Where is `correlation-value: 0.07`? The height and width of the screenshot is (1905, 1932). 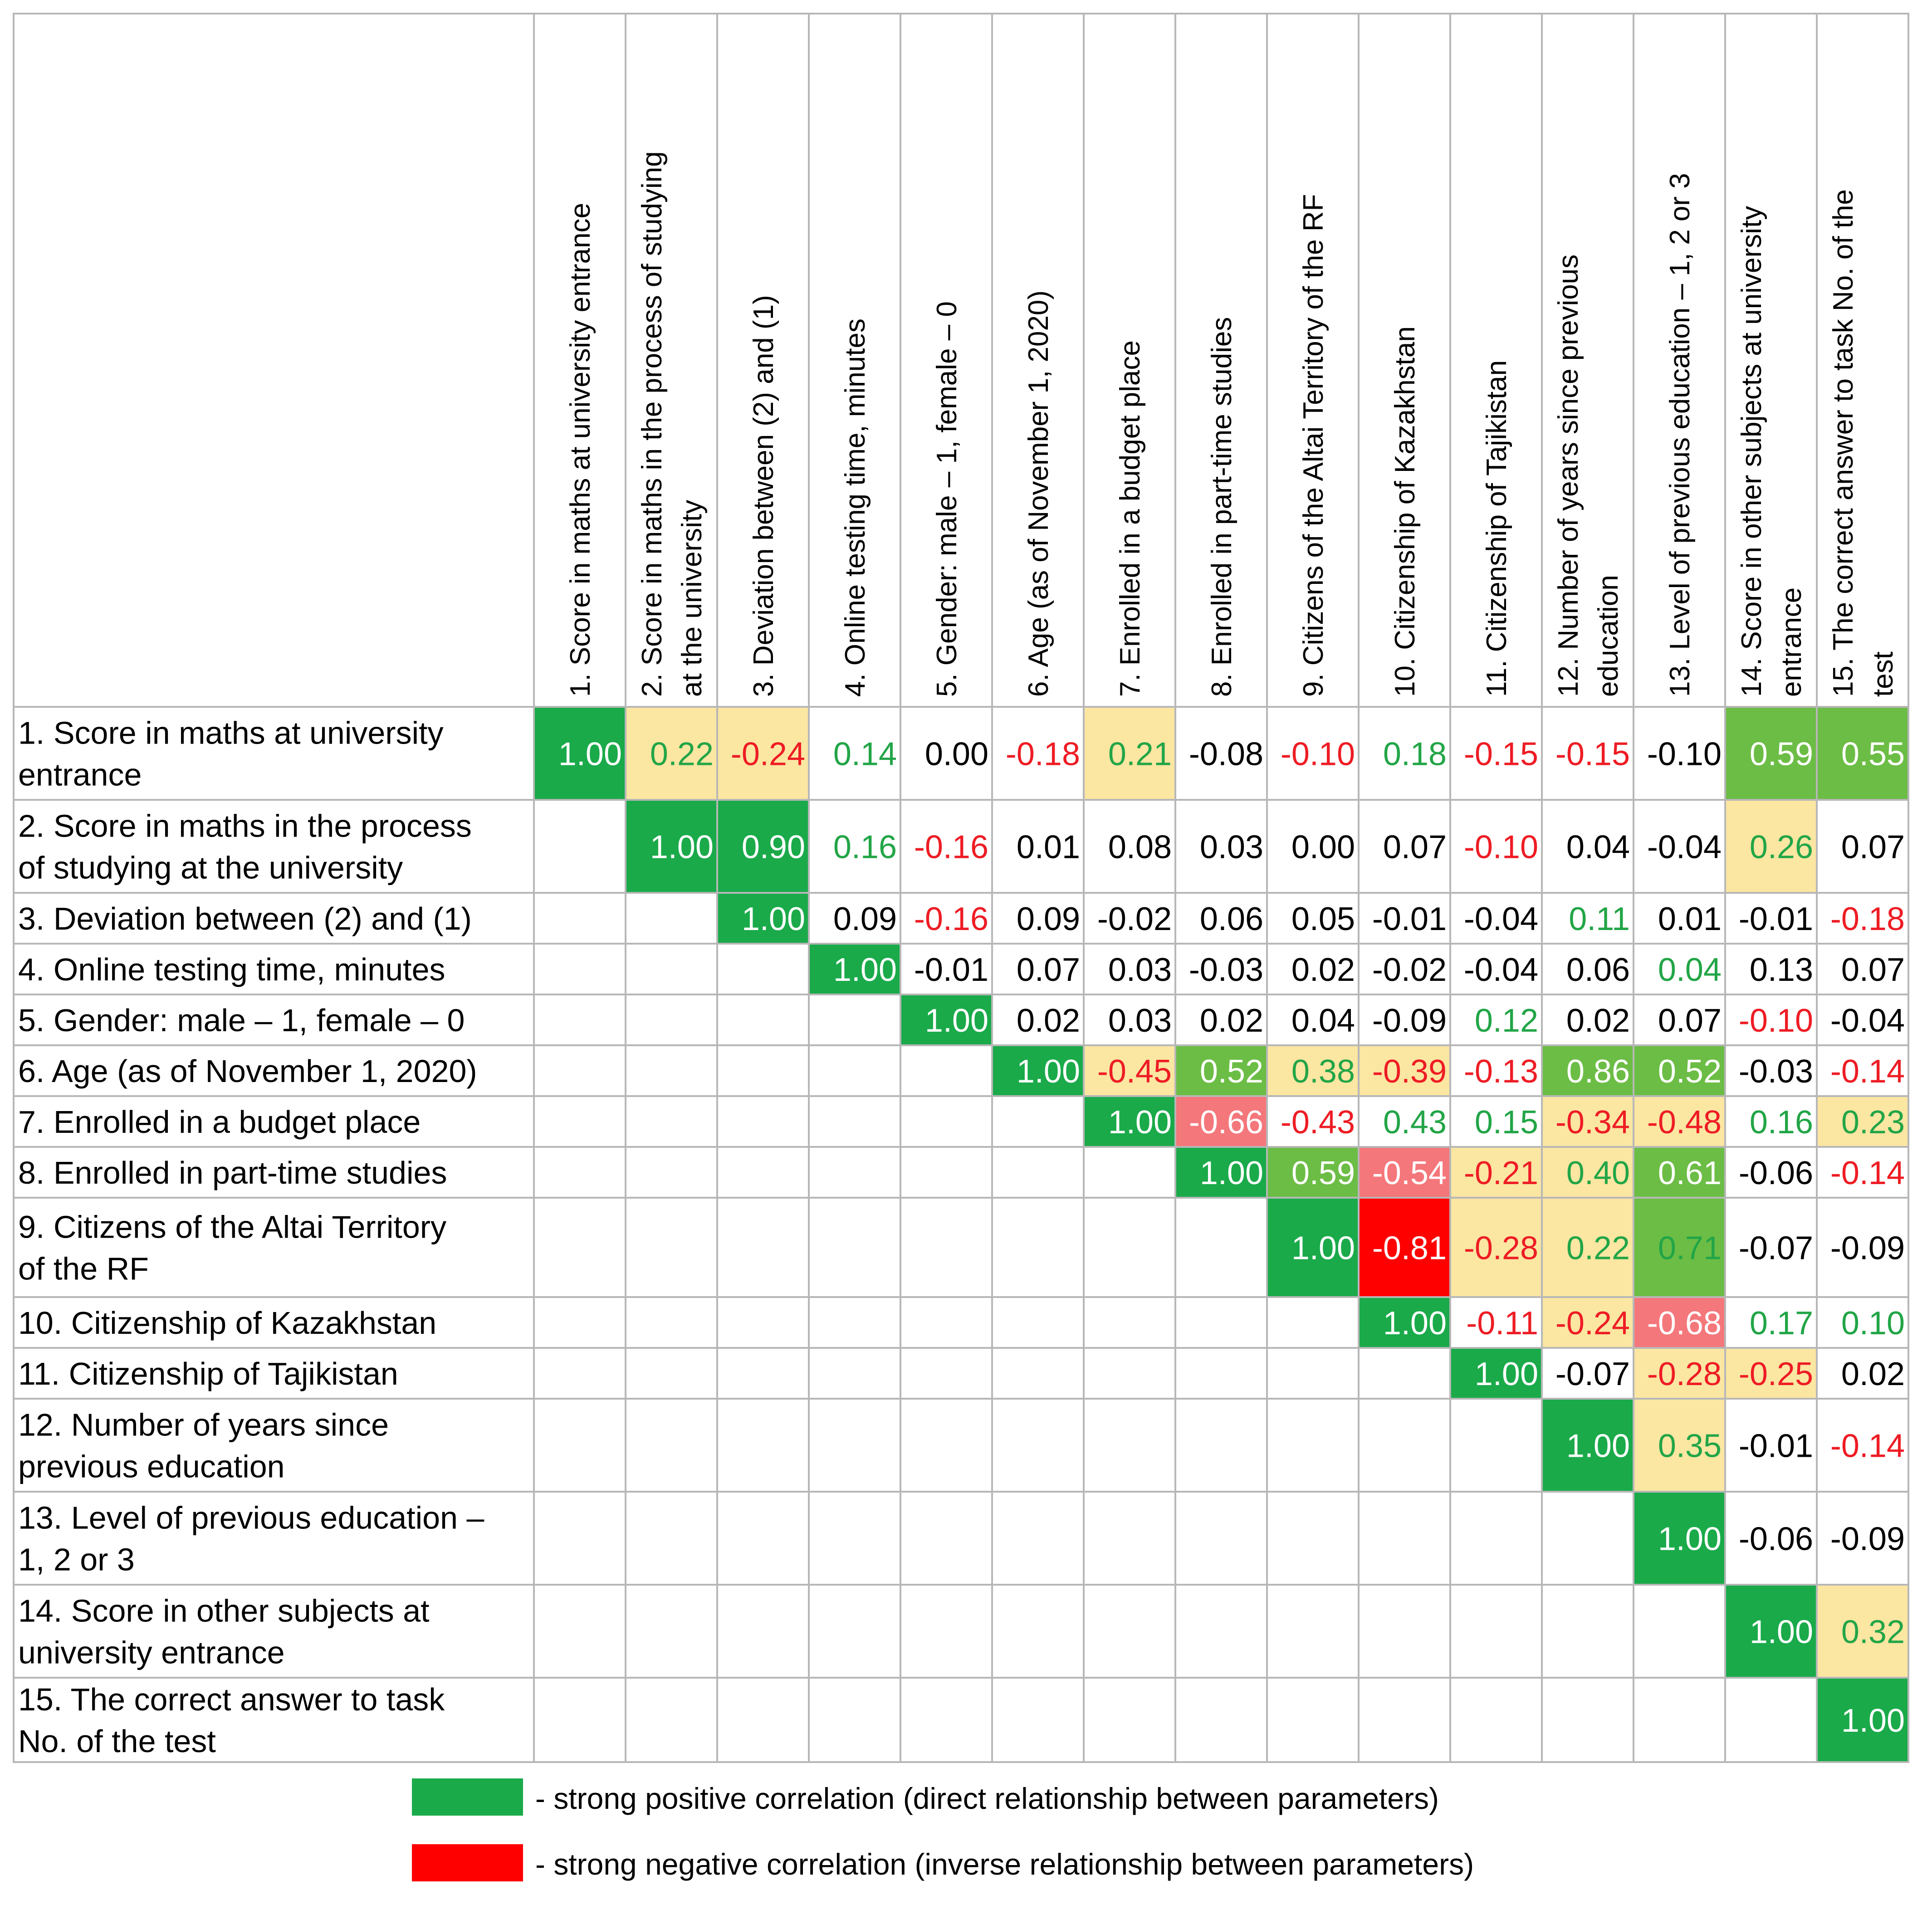
correlation-value: 0.07 is located at coordinates (1873, 970).